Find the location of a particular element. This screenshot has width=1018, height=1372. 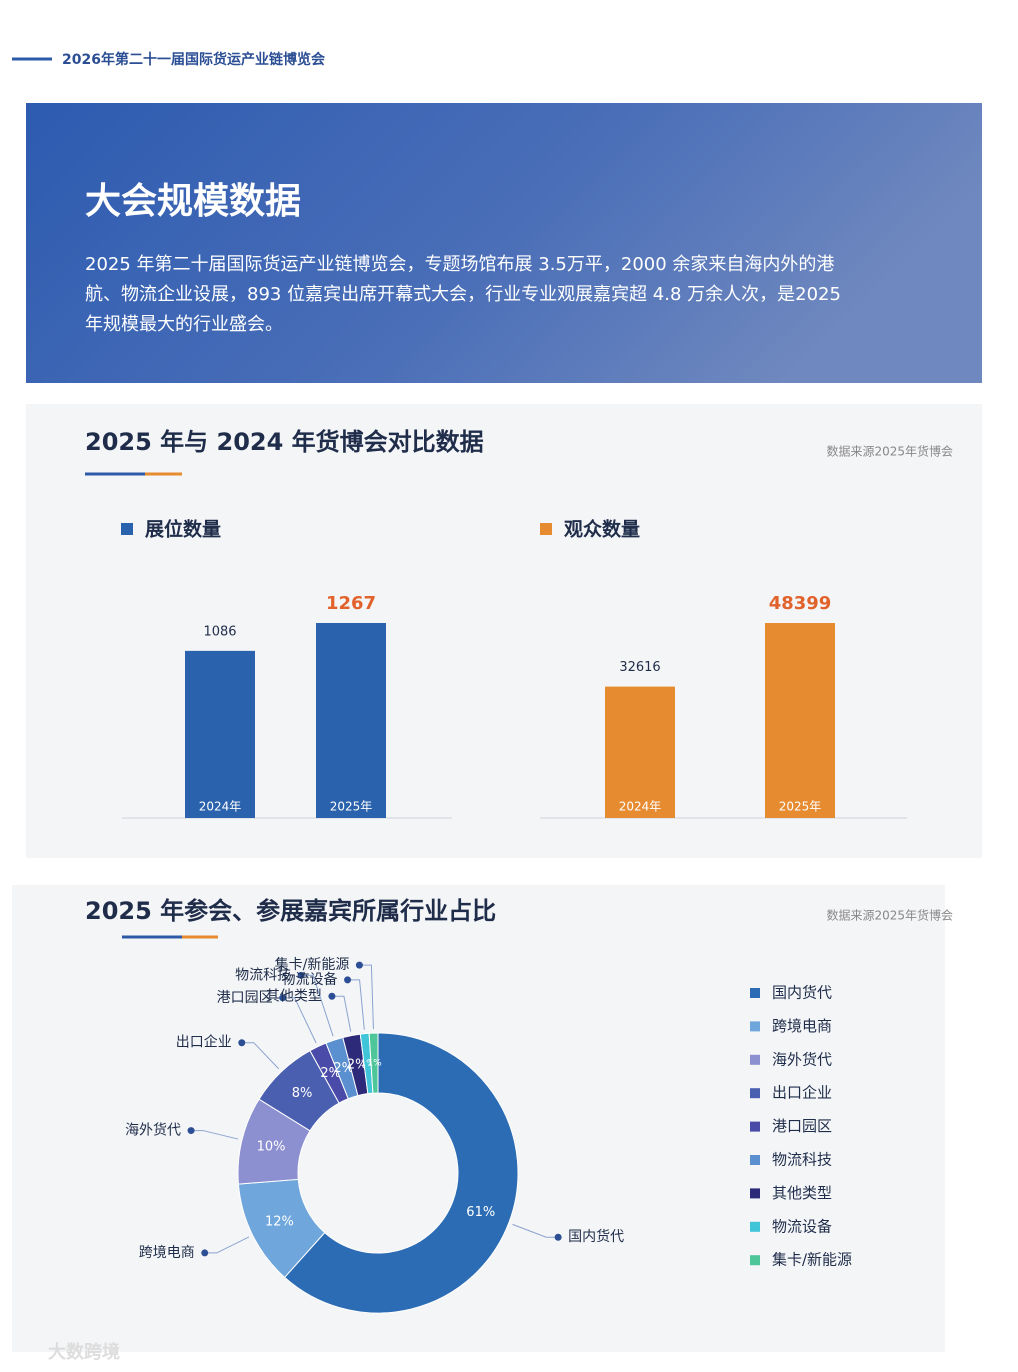

value-label: 1267 is located at coordinates (351, 603).